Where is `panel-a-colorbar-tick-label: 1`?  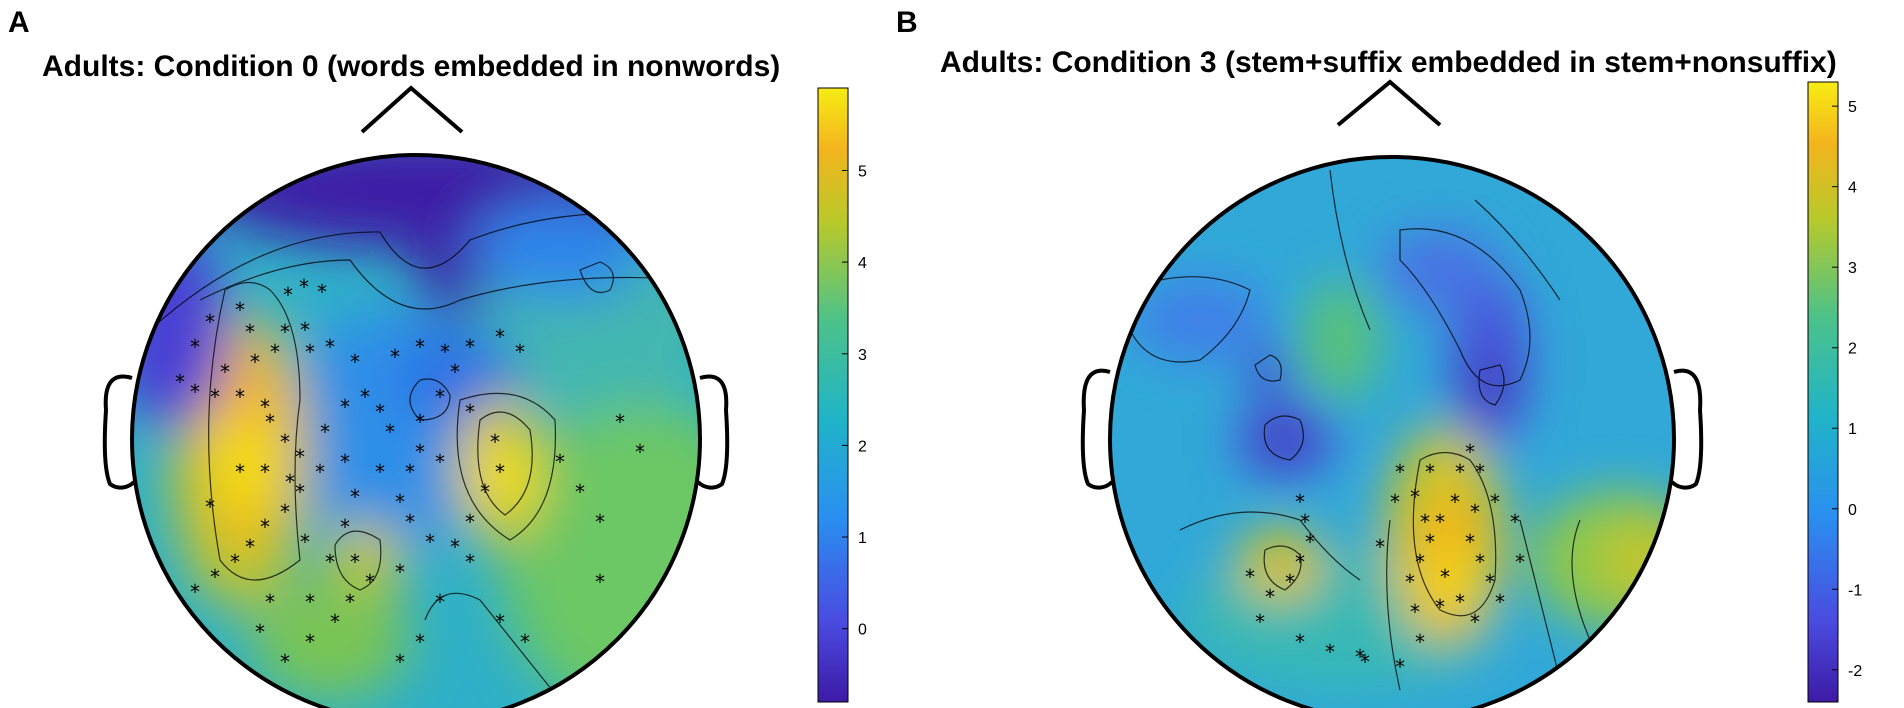
panel-a-colorbar-tick-label: 1 is located at coordinates (862, 538).